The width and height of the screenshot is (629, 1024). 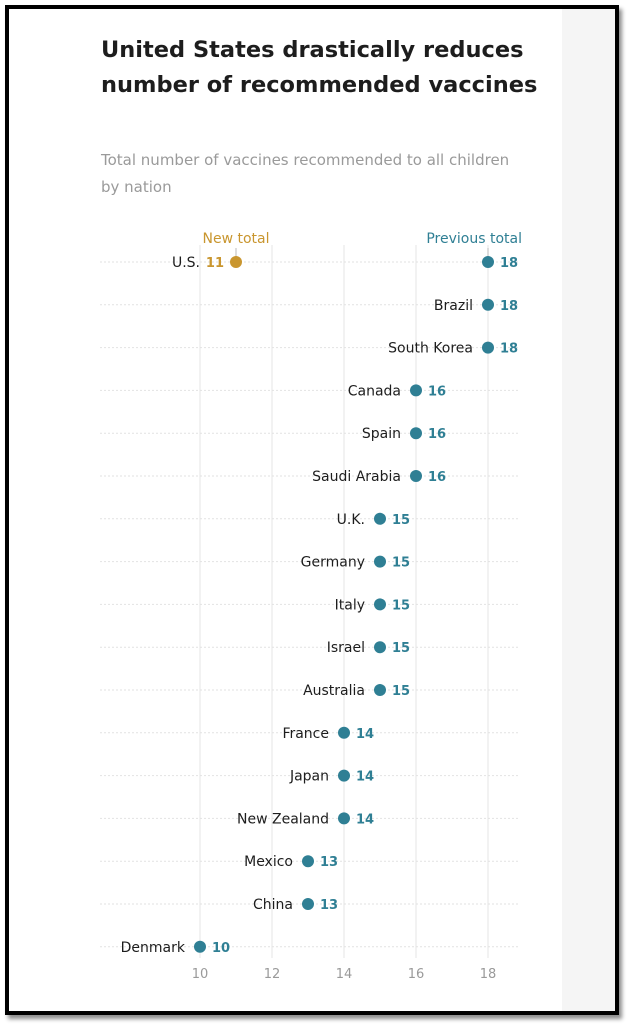 I want to click on x-tick-label: 16, so click(x=416, y=974).